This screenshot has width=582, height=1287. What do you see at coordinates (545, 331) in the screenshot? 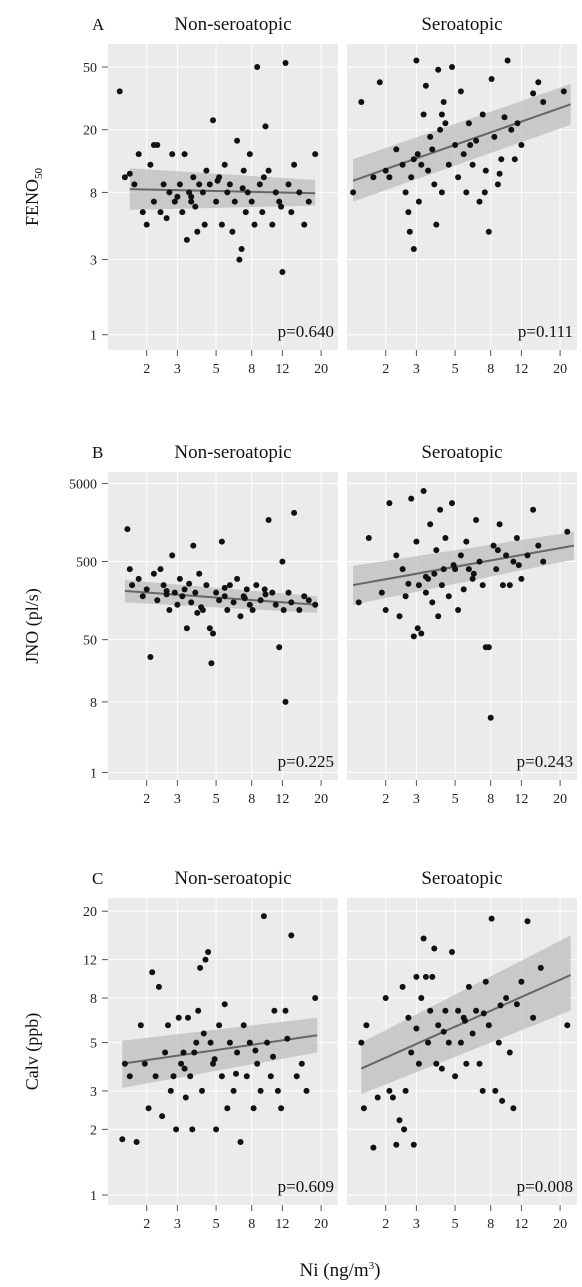
I see `p-value-label: p=0.111` at bounding box center [545, 331].